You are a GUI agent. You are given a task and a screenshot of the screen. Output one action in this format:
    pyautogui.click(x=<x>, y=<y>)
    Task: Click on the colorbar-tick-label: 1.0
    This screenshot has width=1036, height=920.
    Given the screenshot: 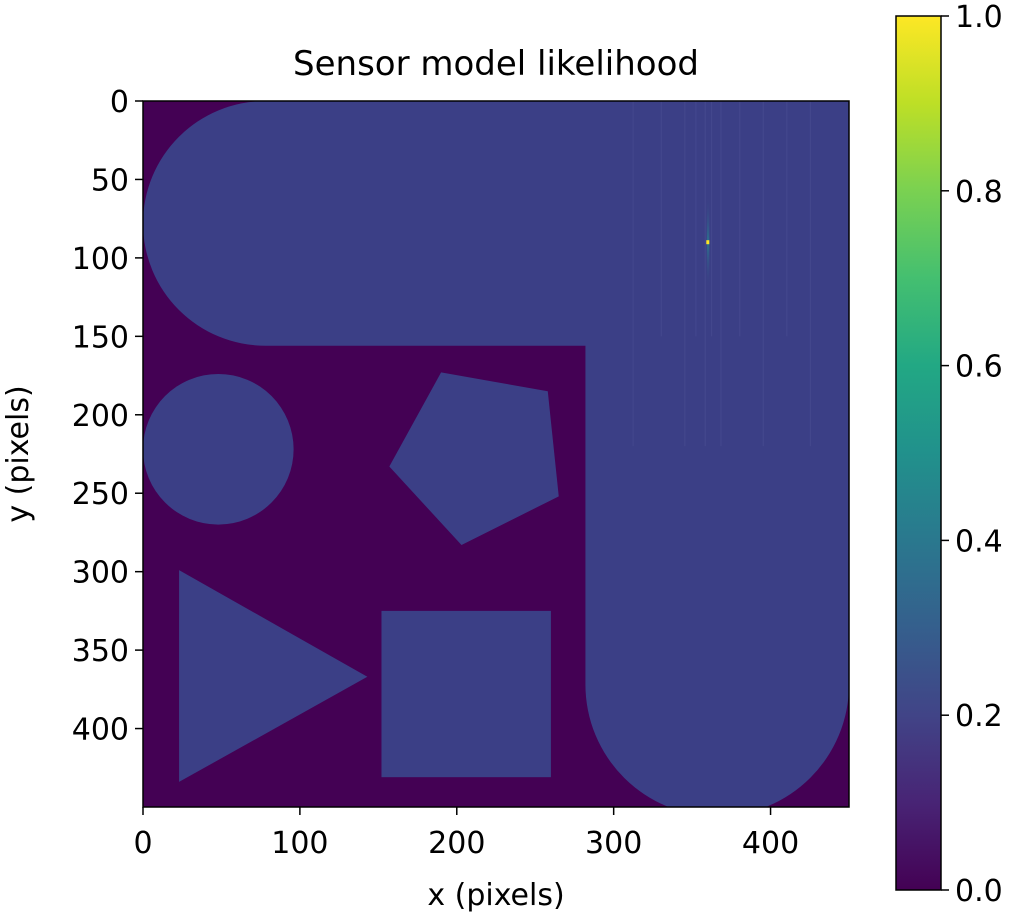 What is the action you would take?
    pyautogui.click(x=979, y=17)
    